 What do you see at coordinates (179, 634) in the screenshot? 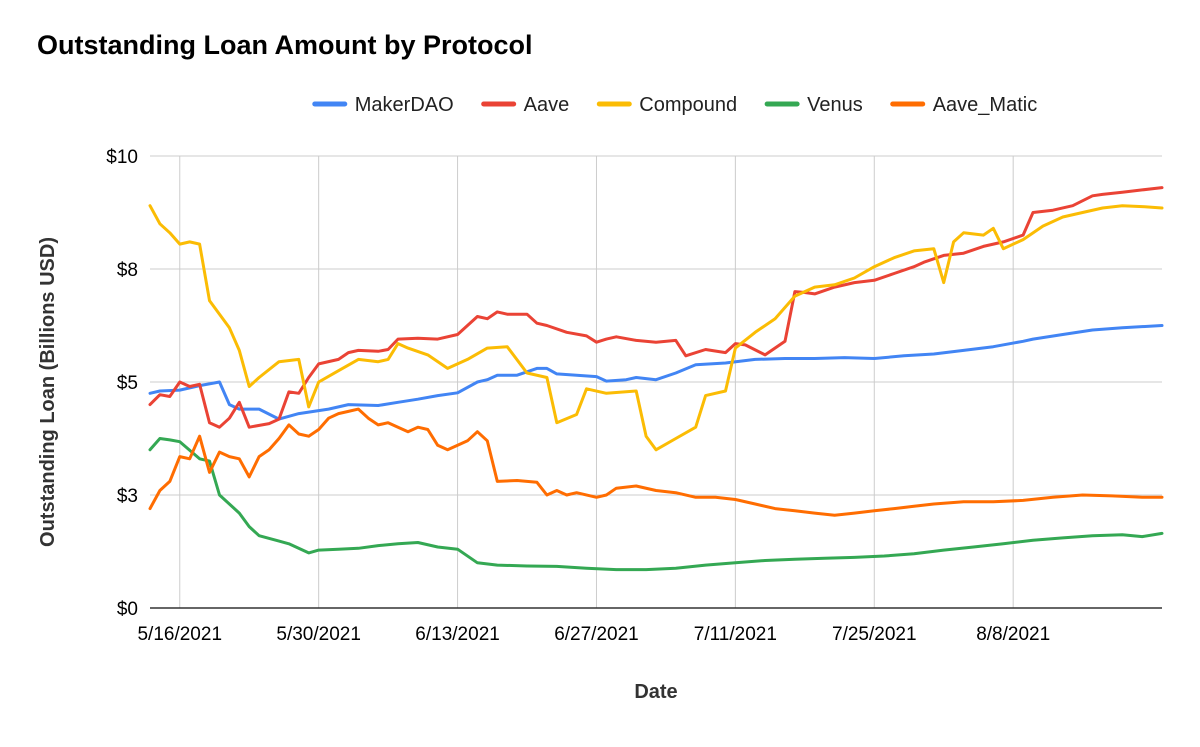
I see `x-tick-label: 5/16/2021` at bounding box center [179, 634].